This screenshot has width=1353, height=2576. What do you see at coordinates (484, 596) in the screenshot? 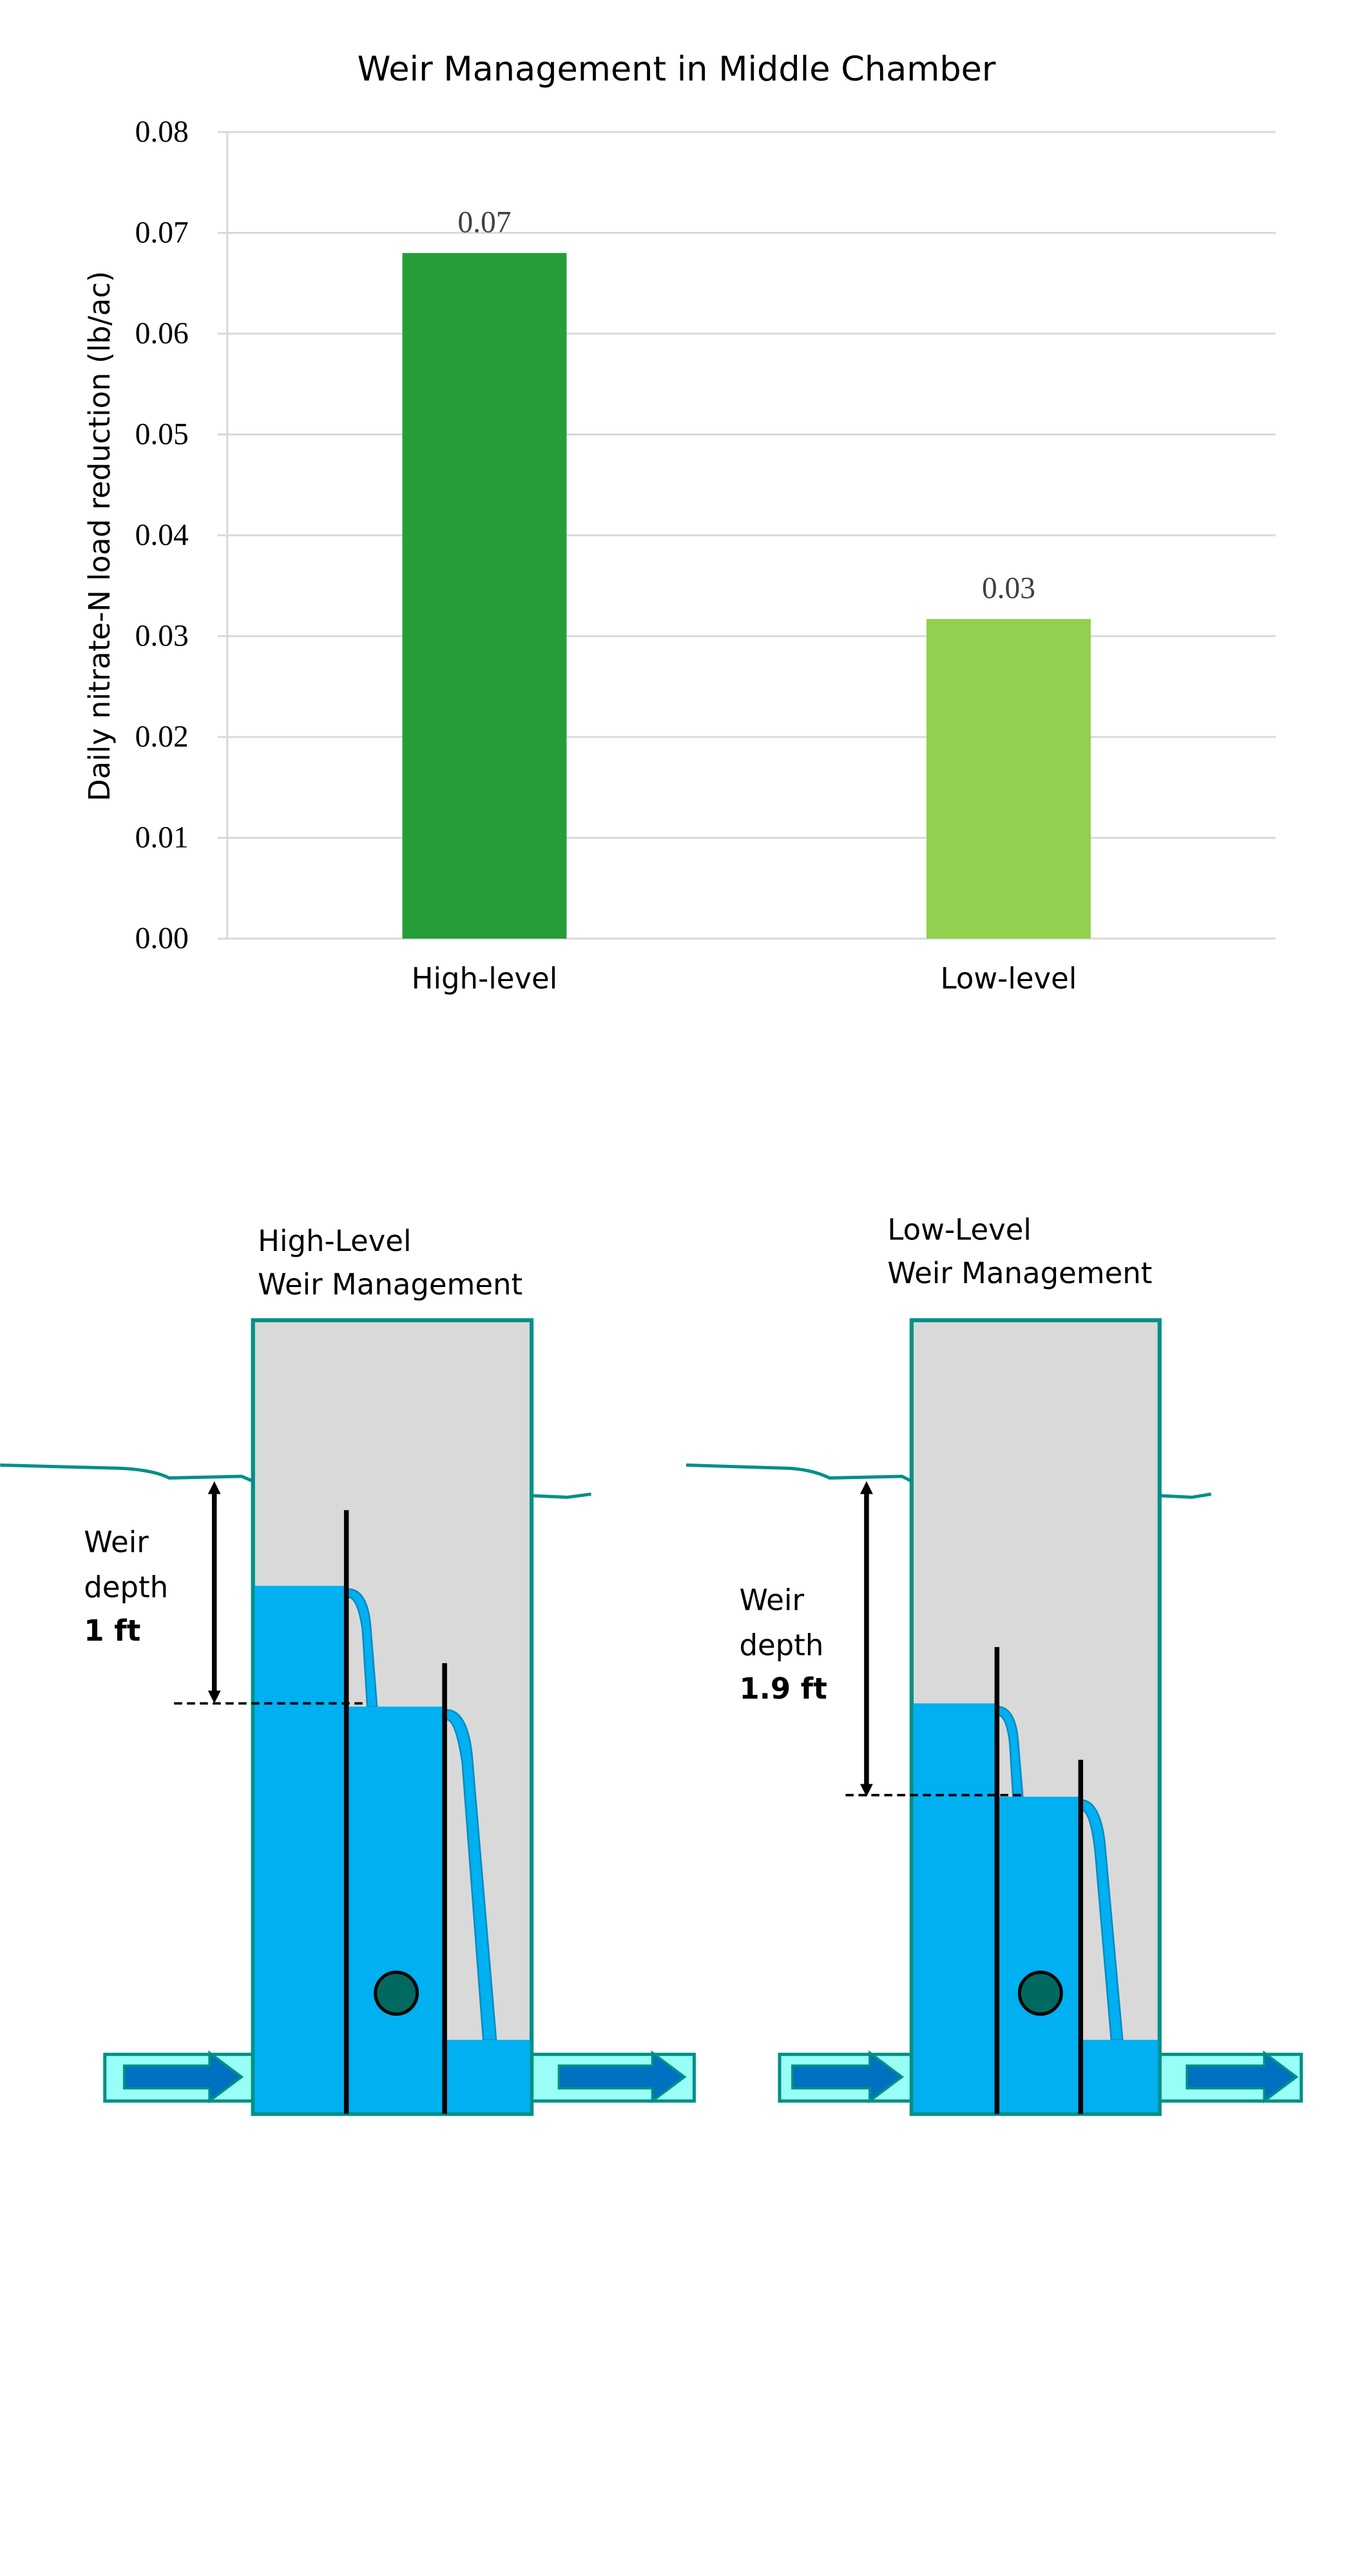
I see `bar-high-level` at bounding box center [484, 596].